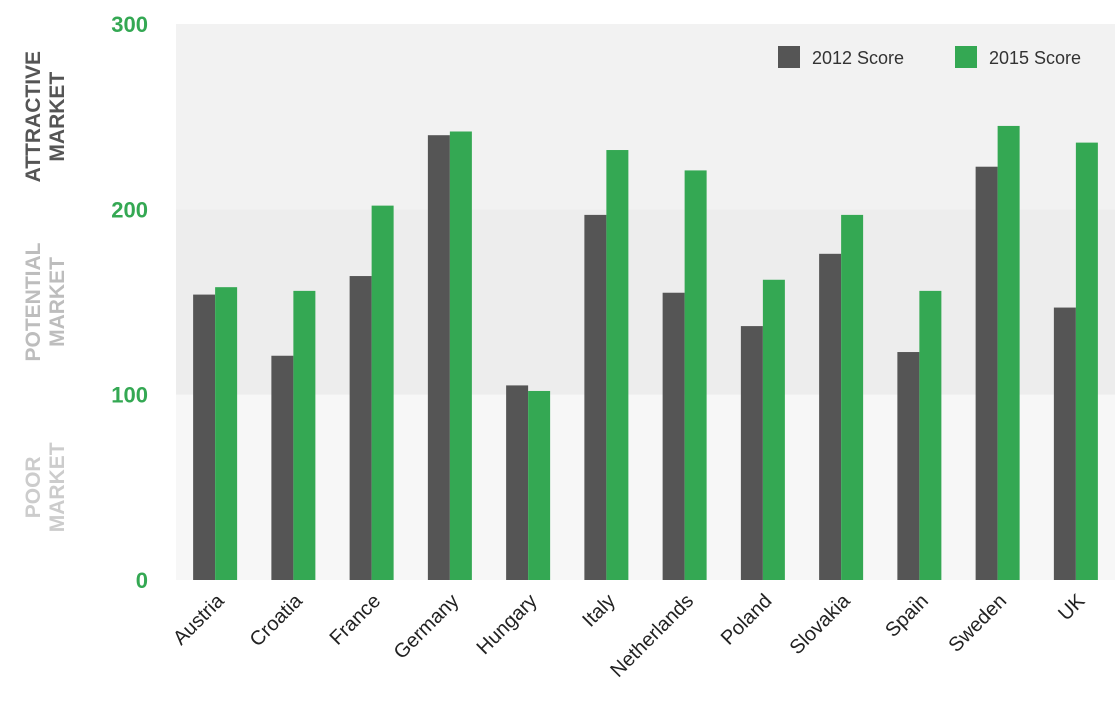 The image size is (1115, 715). What do you see at coordinates (617, 365) in the screenshot?
I see `bar-italy-series2` at bounding box center [617, 365].